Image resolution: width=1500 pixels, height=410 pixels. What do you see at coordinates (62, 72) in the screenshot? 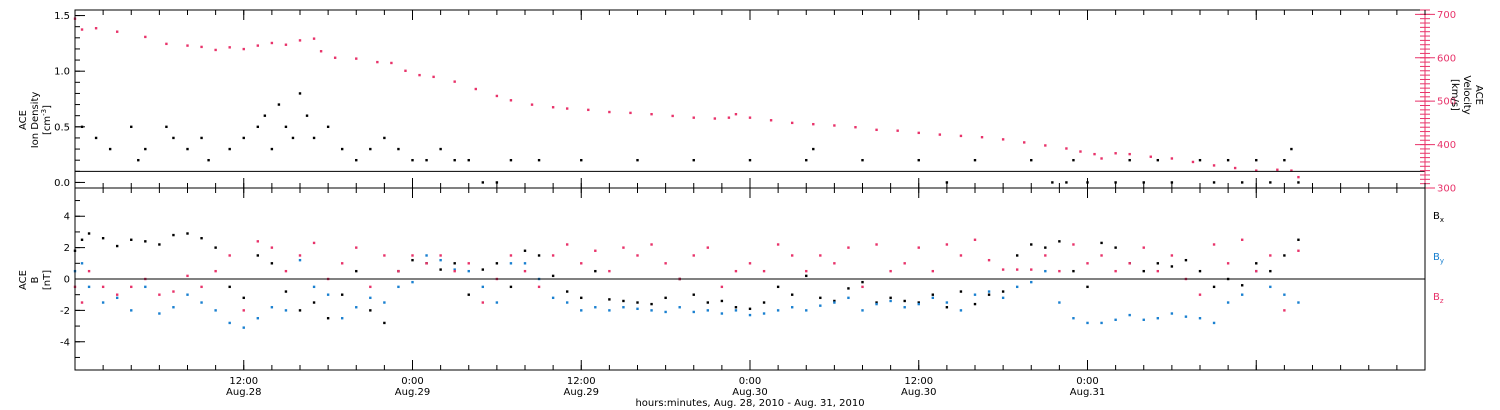
I see `density-tick-label-2: 1.0` at bounding box center [62, 72].